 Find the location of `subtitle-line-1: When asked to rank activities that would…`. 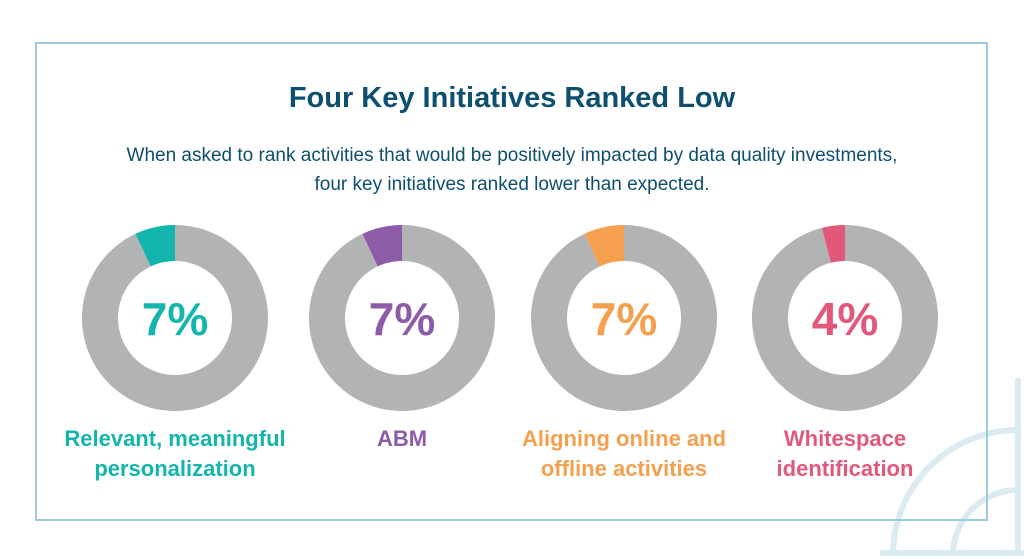

subtitle-line-1: When asked to rank activities that would… is located at coordinates (512, 155).